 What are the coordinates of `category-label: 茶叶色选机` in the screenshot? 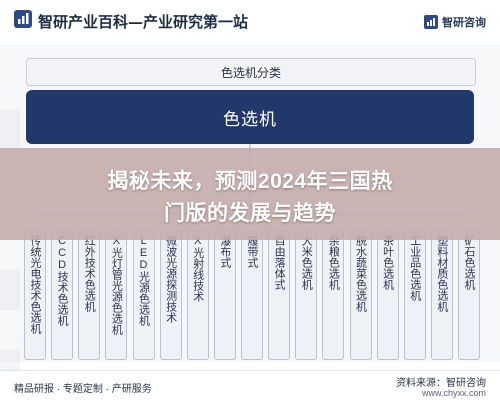 It's located at (387, 262).